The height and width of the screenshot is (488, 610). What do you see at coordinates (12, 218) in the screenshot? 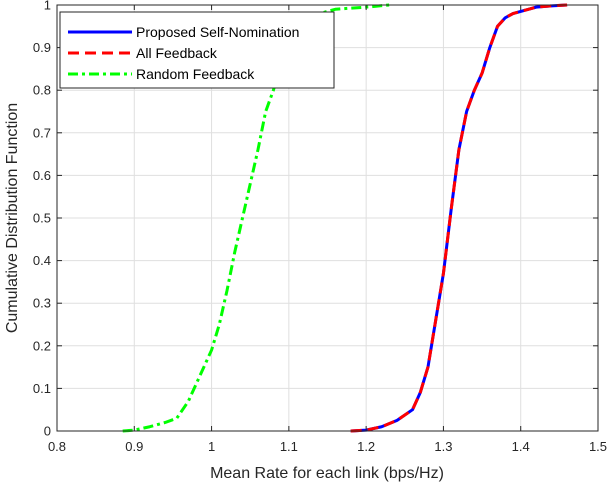
I see `y-axis-label: Cumulative Distribution Function` at bounding box center [12, 218].